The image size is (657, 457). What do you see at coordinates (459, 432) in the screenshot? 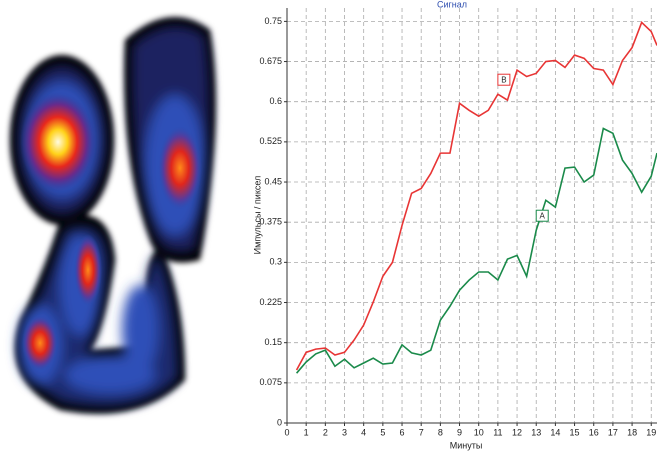
I see `x-tick-label: 9` at bounding box center [459, 432].